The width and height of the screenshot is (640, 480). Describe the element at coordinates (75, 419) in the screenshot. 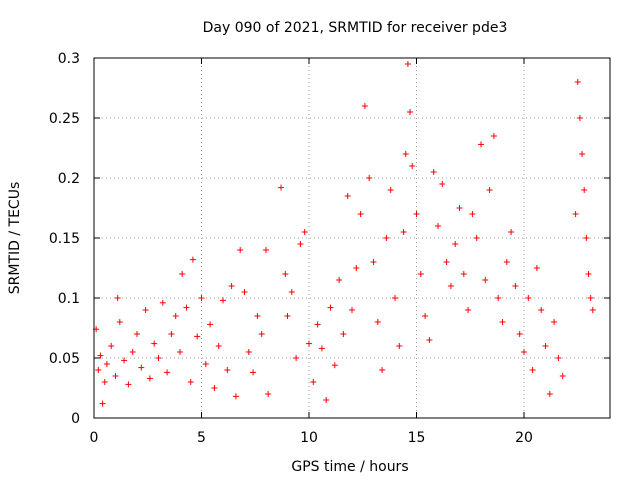

I see `y-tick-label: 0` at that location.